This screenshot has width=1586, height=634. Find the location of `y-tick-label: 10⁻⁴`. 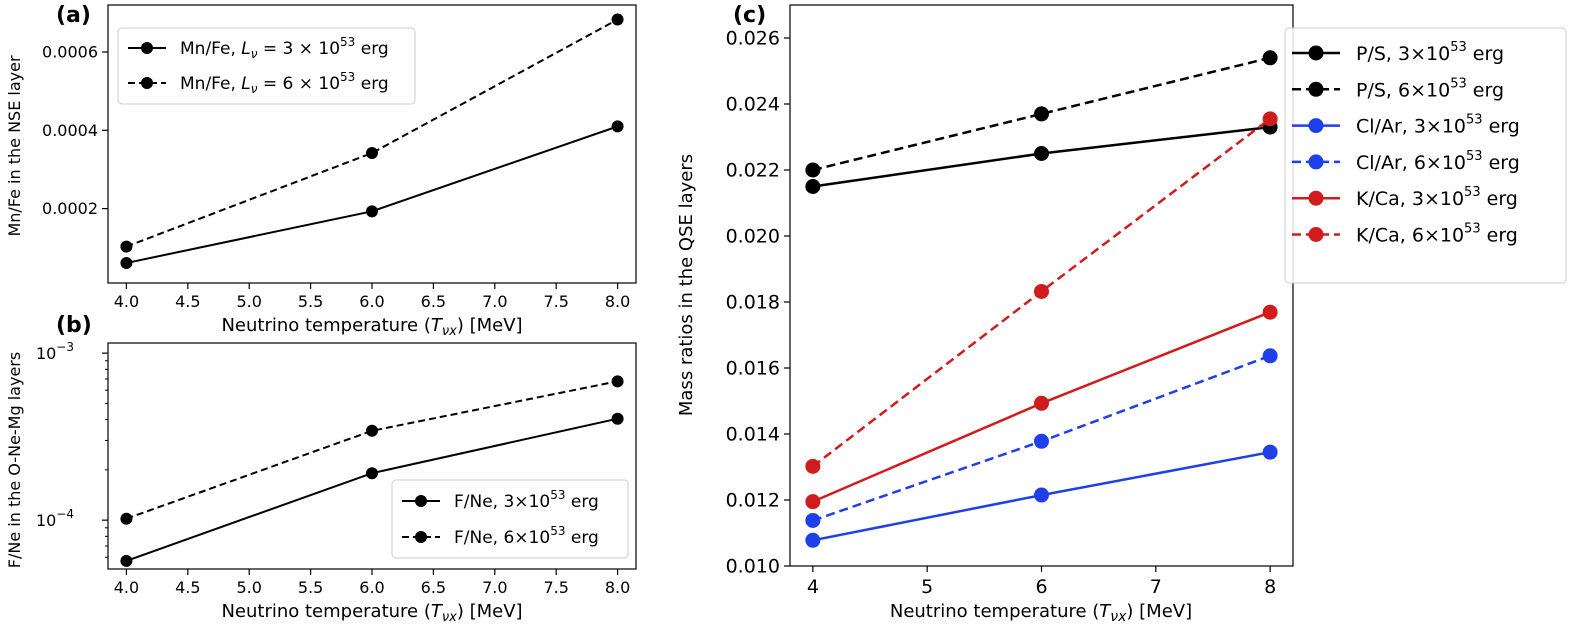

y-tick-label: 10⁻⁴ is located at coordinates (55, 518).